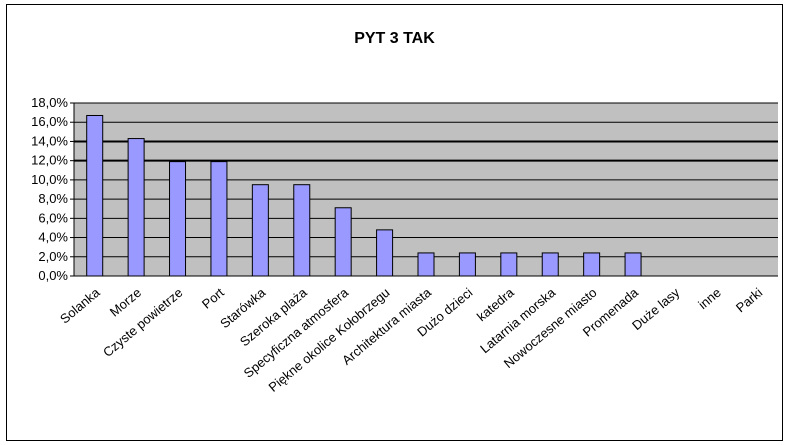  Describe the element at coordinates (53, 217) in the screenshot. I see `y-tick-label: 6,0%` at that location.